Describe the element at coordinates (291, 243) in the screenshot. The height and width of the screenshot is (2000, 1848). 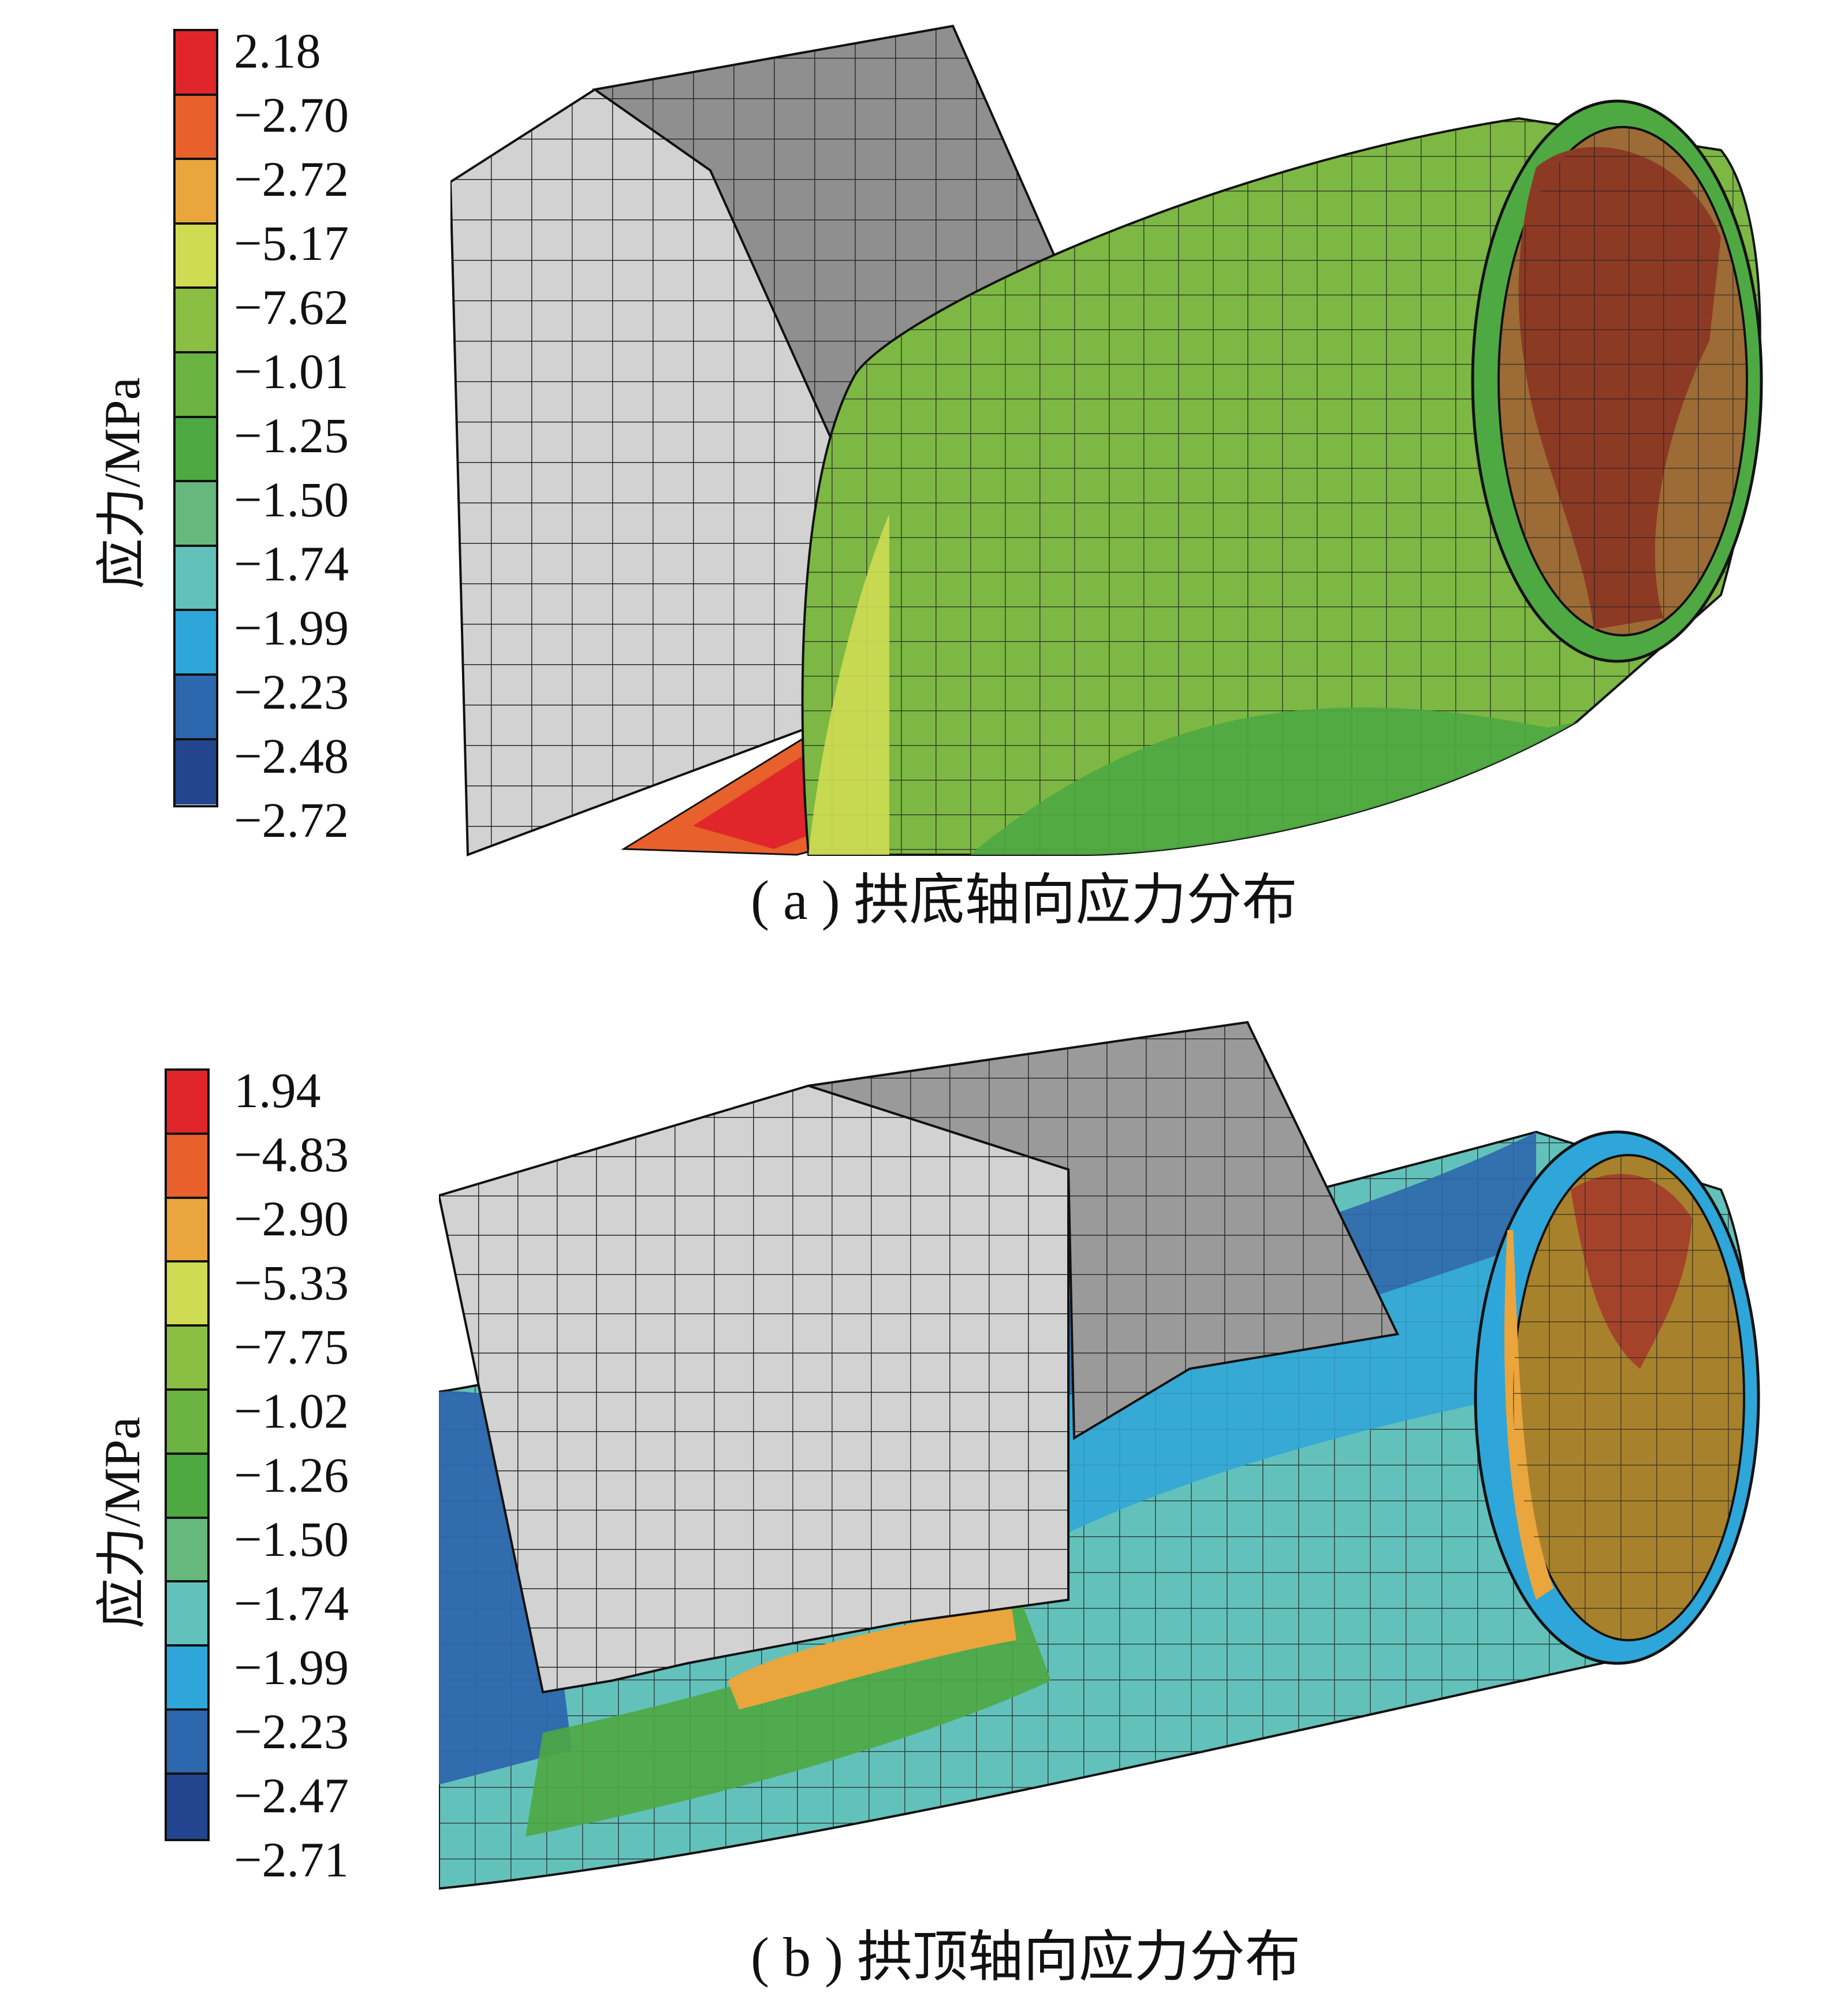
I see `legend-value: −5.17` at that location.